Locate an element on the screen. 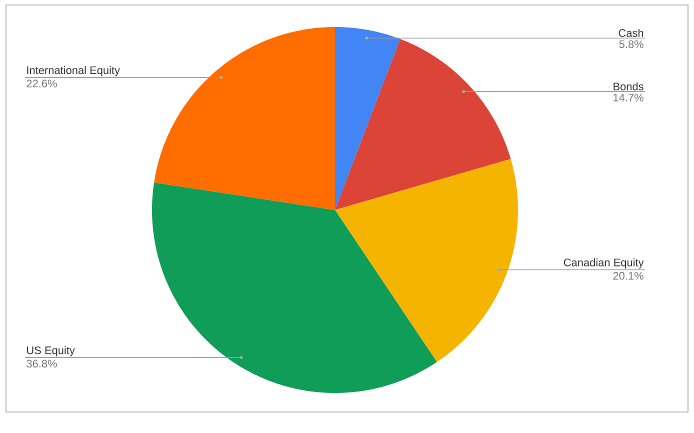 Image resolution: width=694 pixels, height=433 pixels. slice-label: Canadian Equity is located at coordinates (604, 263).